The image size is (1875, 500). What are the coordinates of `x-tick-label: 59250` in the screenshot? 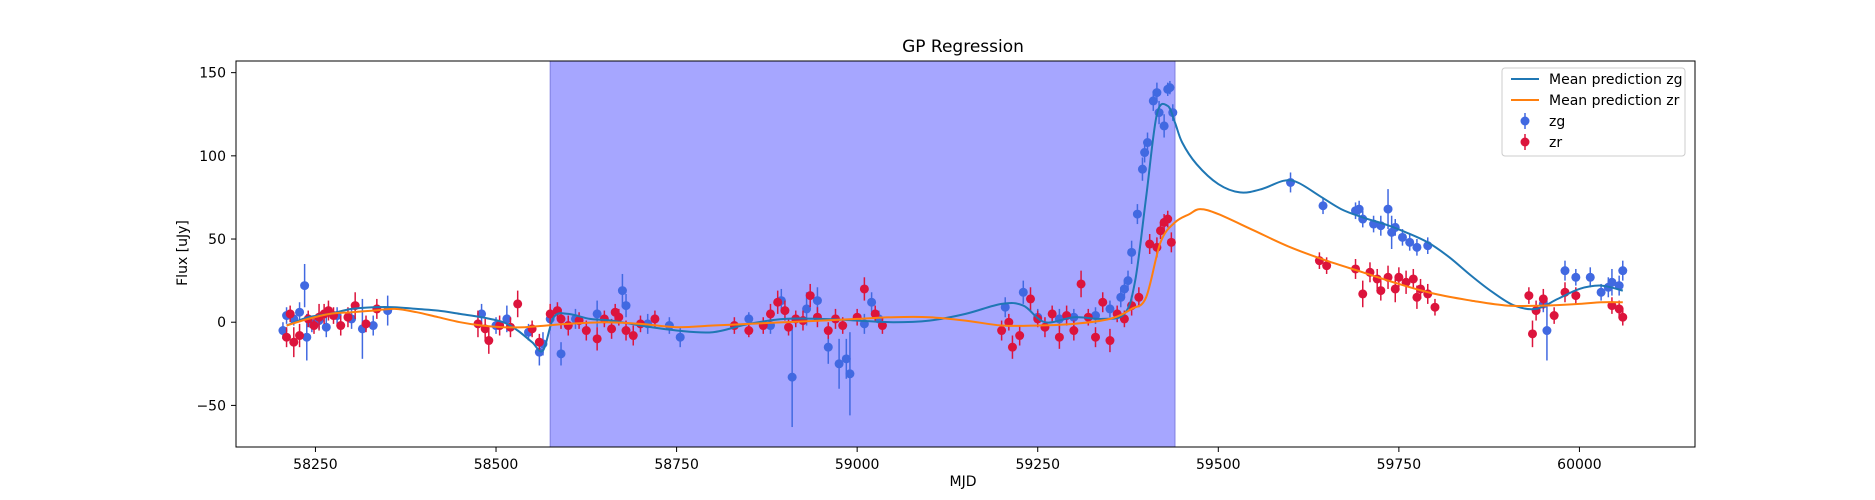 It's located at (1037, 465).